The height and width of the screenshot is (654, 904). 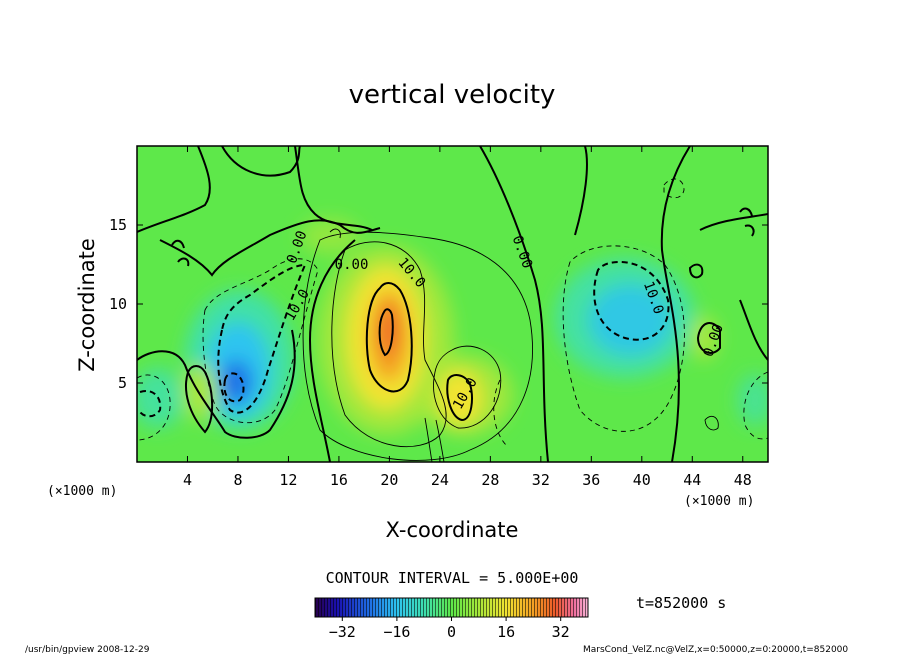 I want to click on y-axis-unit: (×1000 m), so click(x=82, y=491).